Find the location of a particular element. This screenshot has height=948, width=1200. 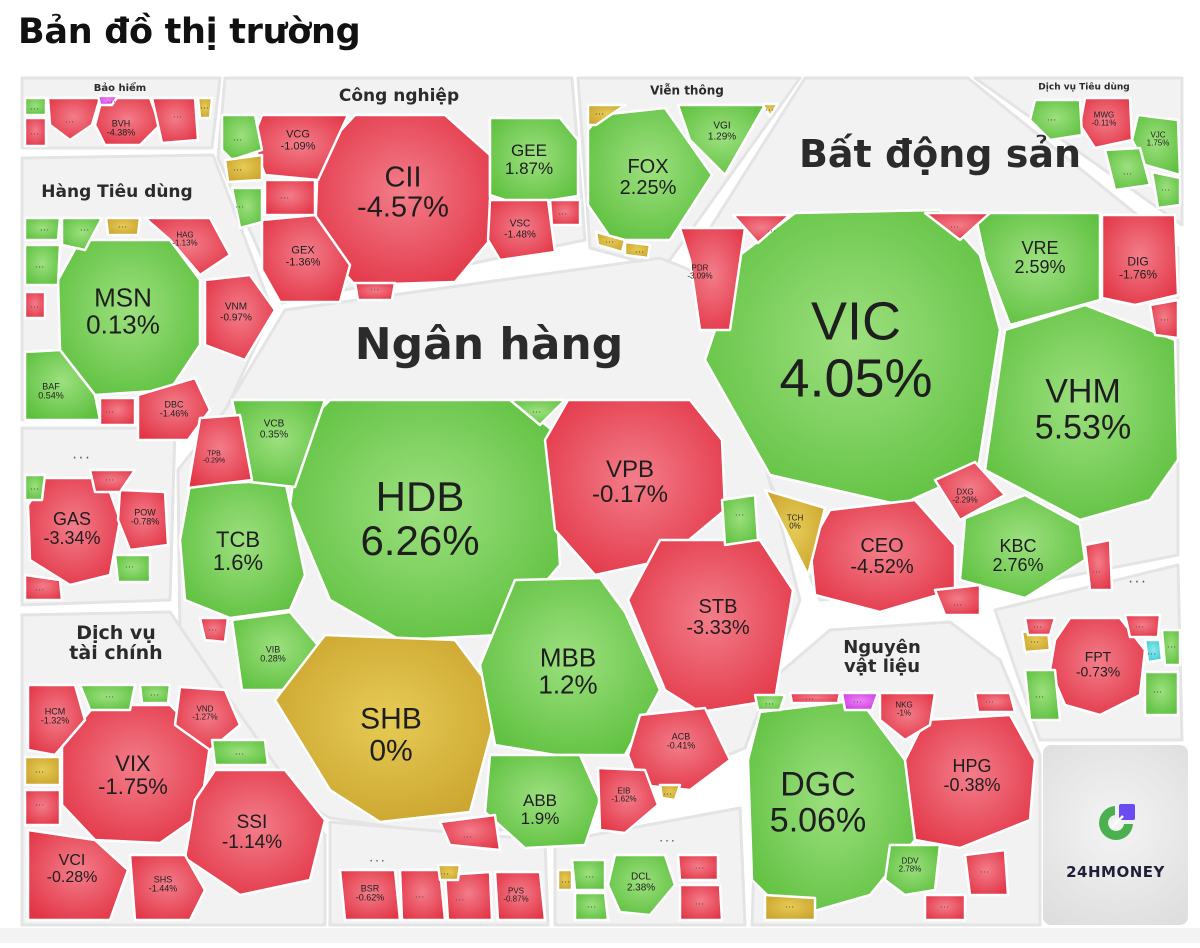

stock-cell-acb is located at coordinates (679, 749).